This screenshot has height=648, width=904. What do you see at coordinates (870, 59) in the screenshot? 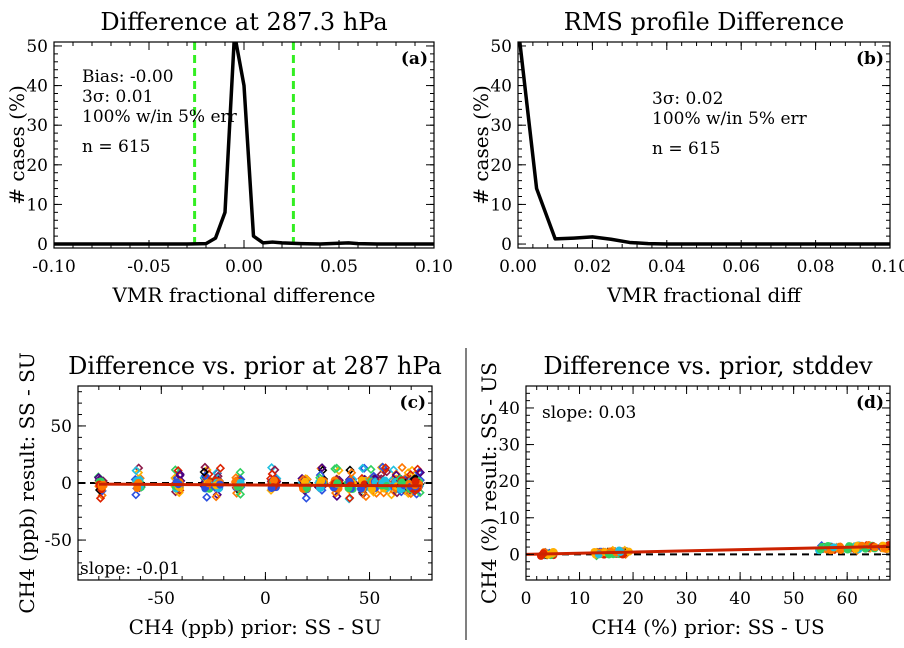
I see `panel-label: (b)` at bounding box center [870, 59].